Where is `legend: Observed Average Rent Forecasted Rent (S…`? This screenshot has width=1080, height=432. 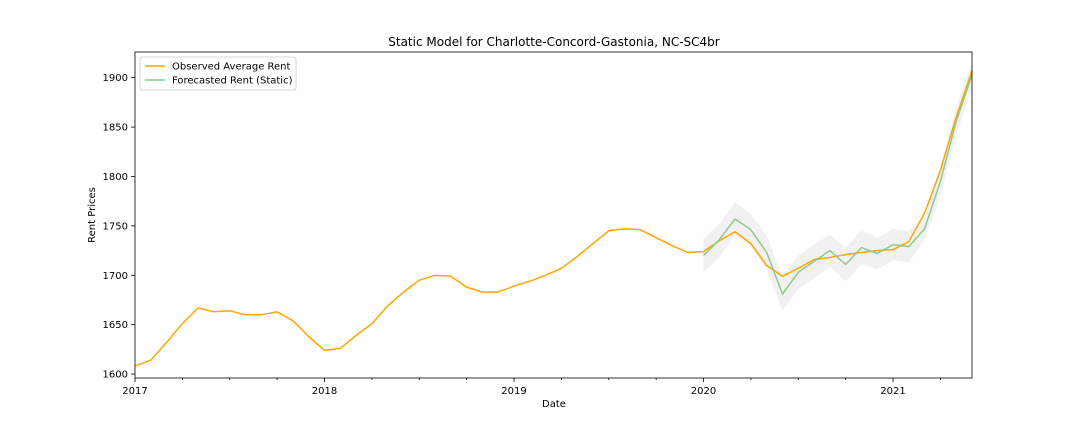 legend: Observed Average Rent Forecasted Rent (S… is located at coordinates (218, 73).